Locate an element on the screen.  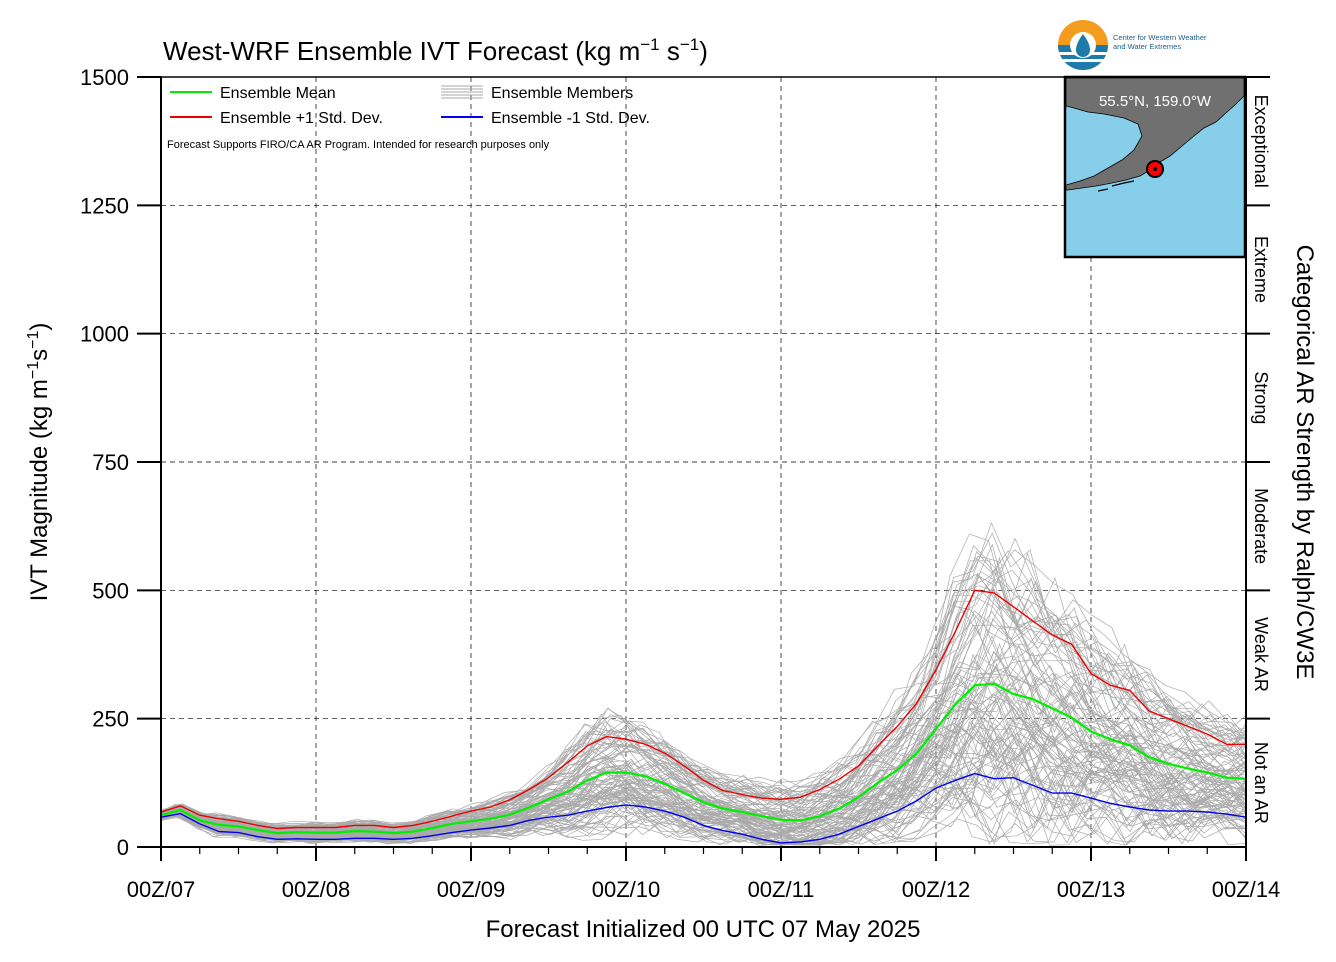
right-axis-label: Categorical AR Strength by Ralph/CW3E is located at coordinates (1304, 462).